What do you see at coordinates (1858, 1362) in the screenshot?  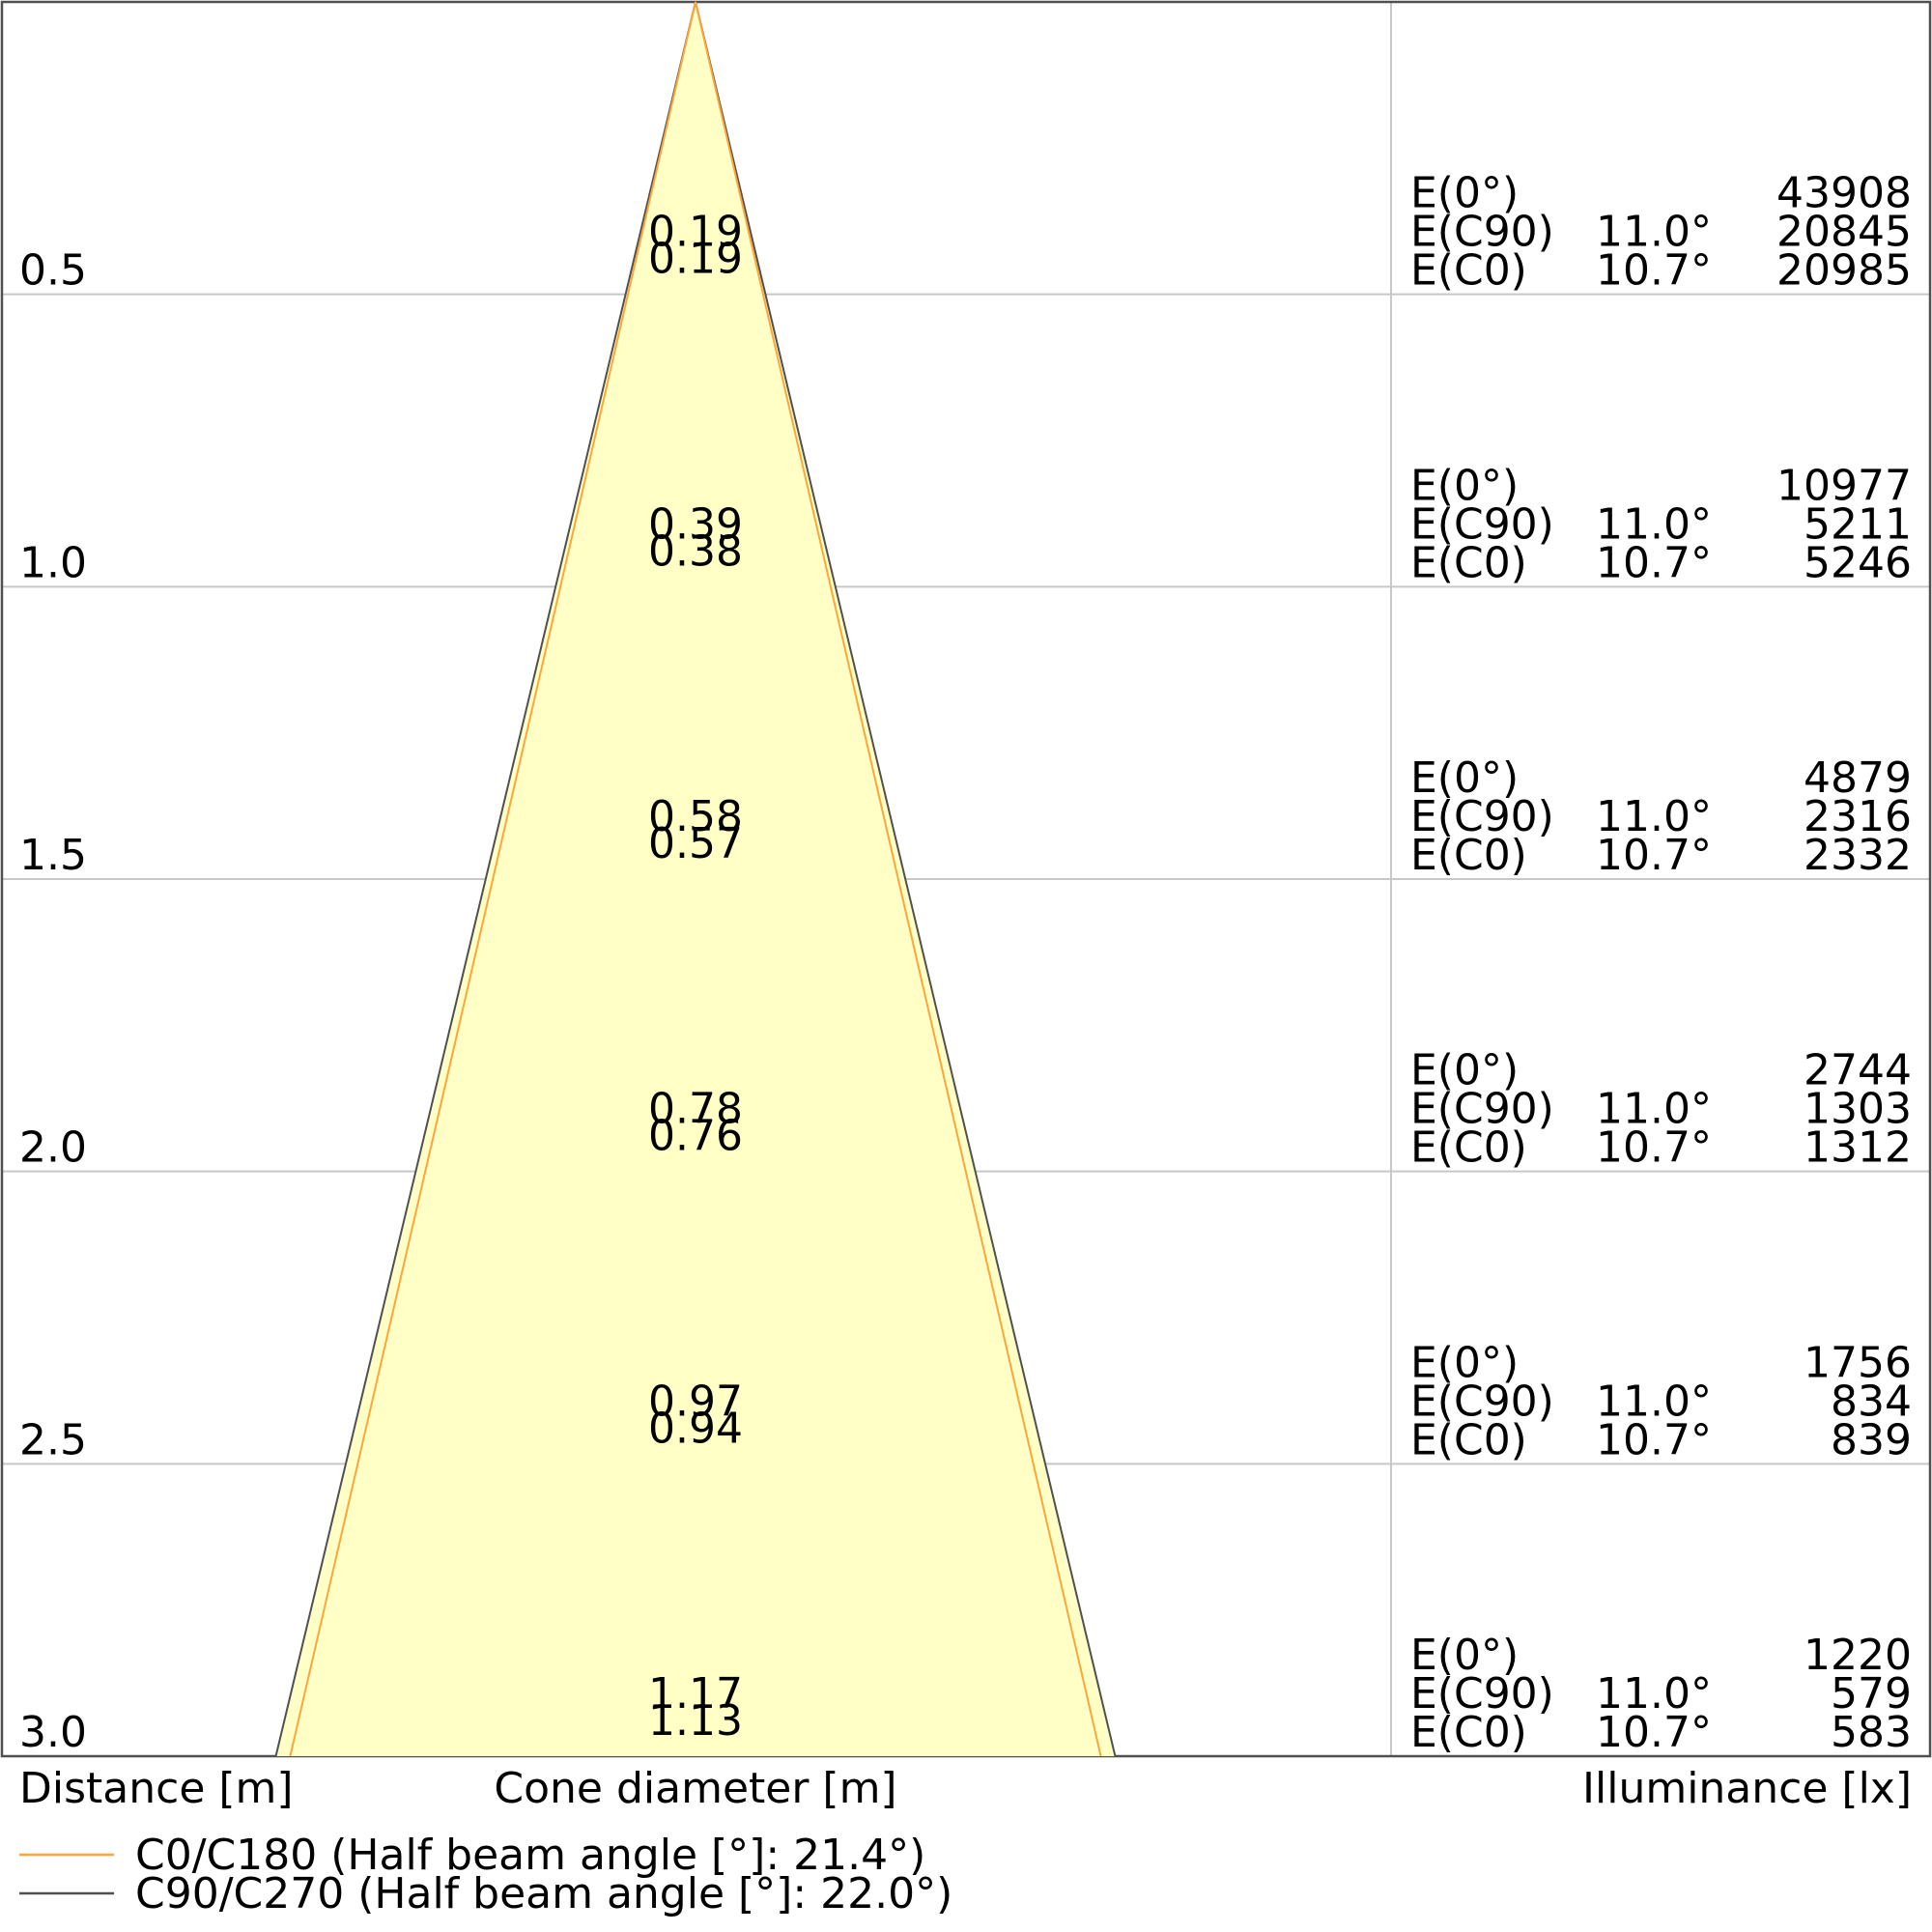 I see `e0-value: 1756` at bounding box center [1858, 1362].